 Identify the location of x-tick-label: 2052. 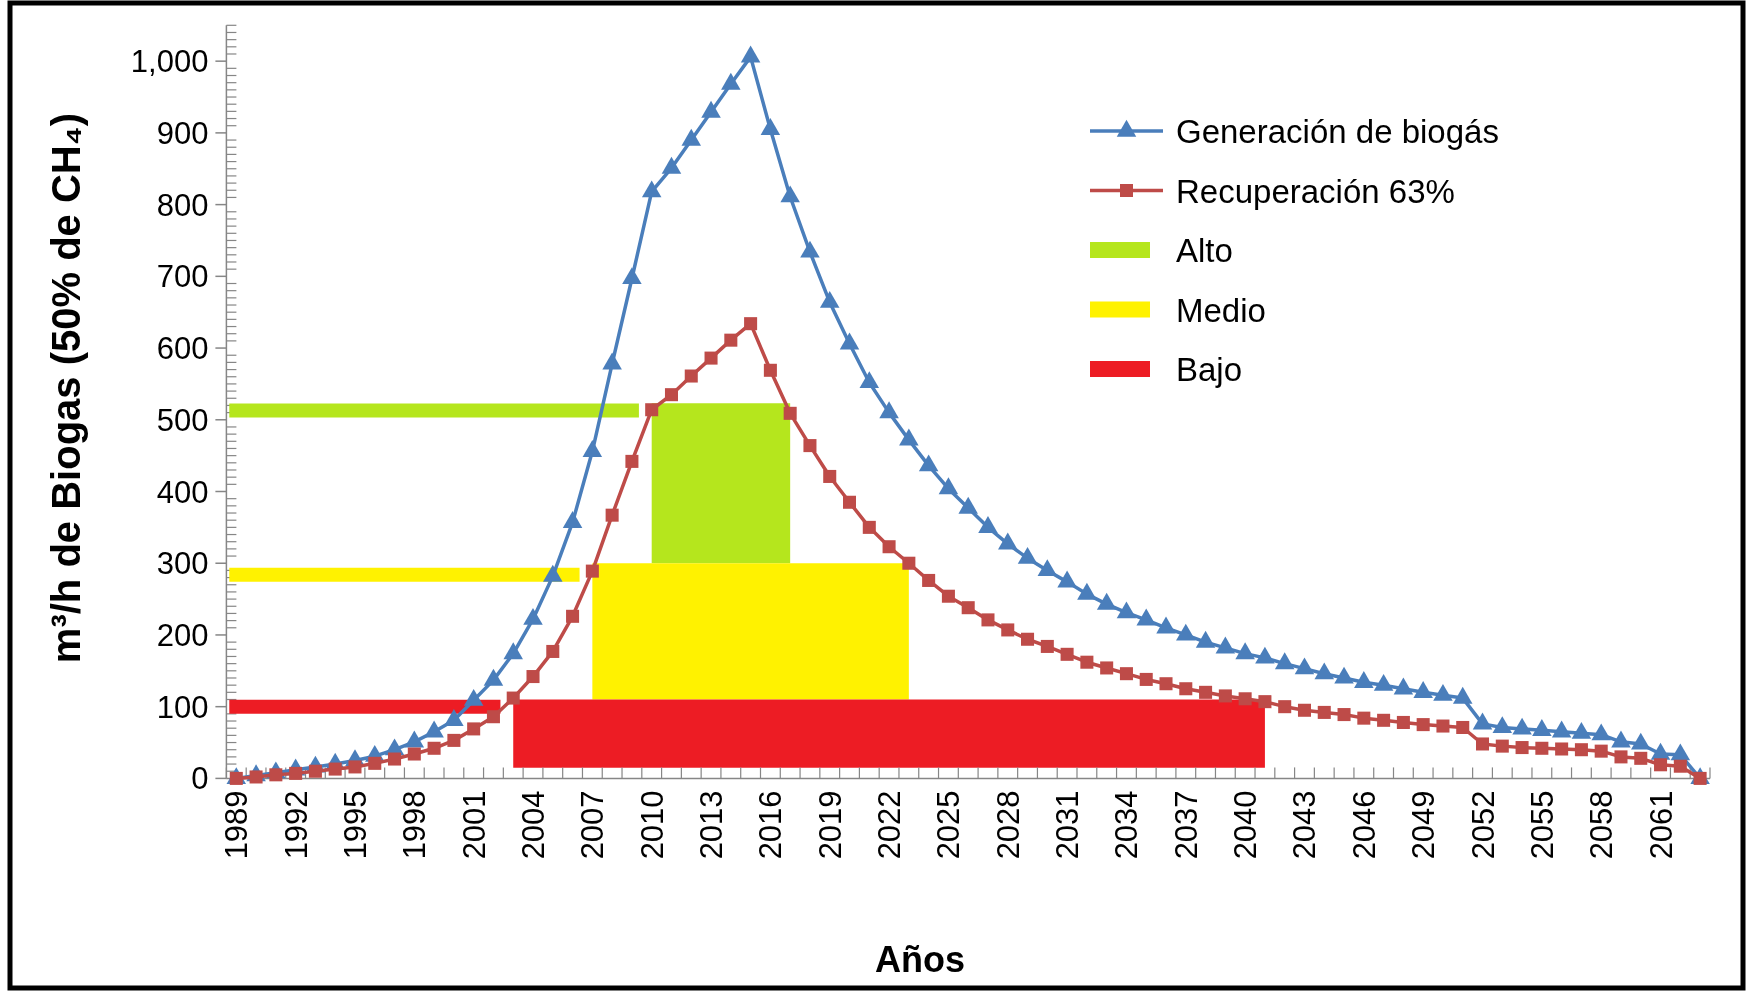
(1483, 825).